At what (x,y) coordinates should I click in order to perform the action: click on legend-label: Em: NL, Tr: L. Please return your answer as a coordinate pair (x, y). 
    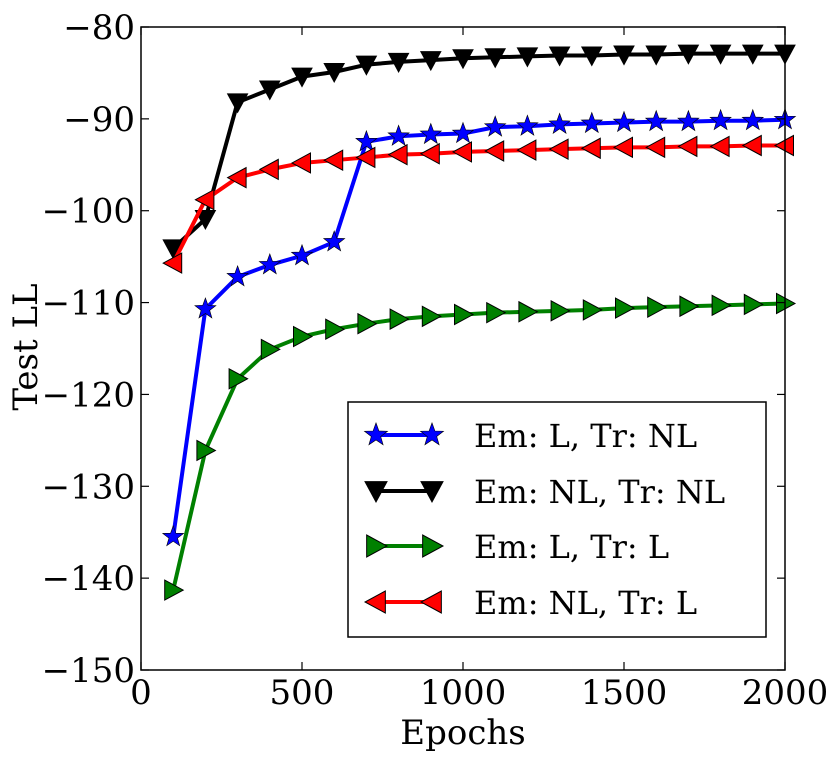
    Looking at the image, I should click on (585, 603).